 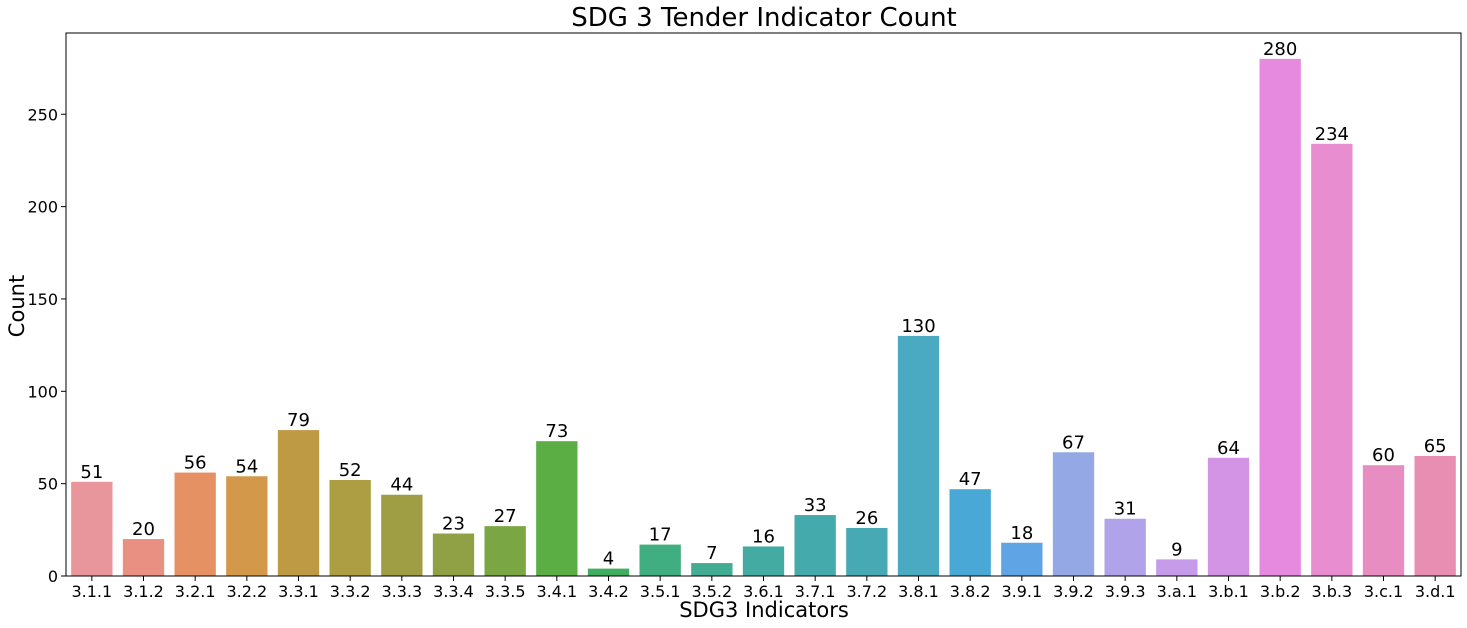 What do you see at coordinates (1228, 516) in the screenshot?
I see `bar-3.b.1` at bounding box center [1228, 516].